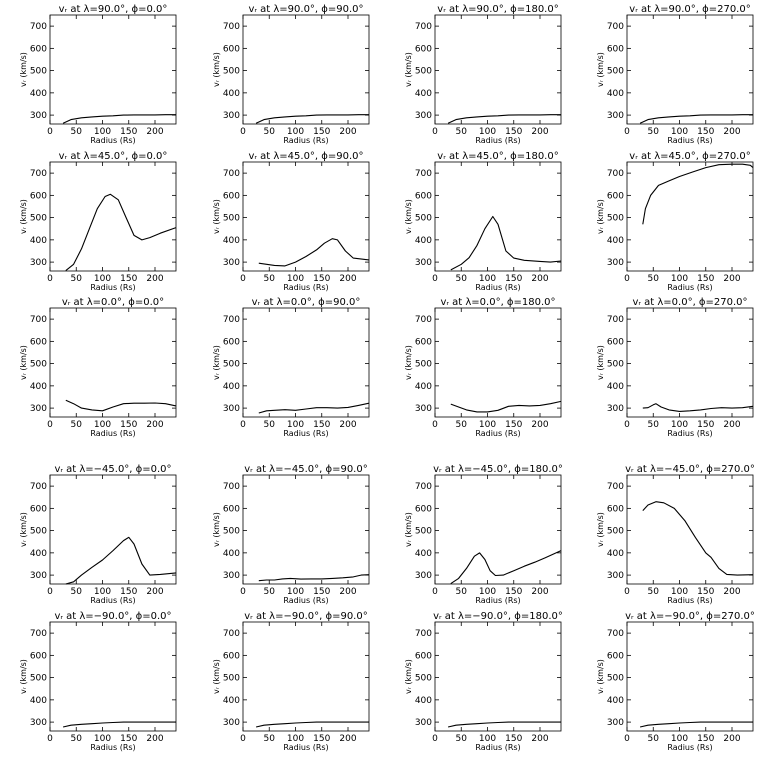 The height and width of the screenshot is (773, 768). Describe the element at coordinates (38, 49) in the screenshot. I see `panel-1-1-ytick-label: 600` at that location.